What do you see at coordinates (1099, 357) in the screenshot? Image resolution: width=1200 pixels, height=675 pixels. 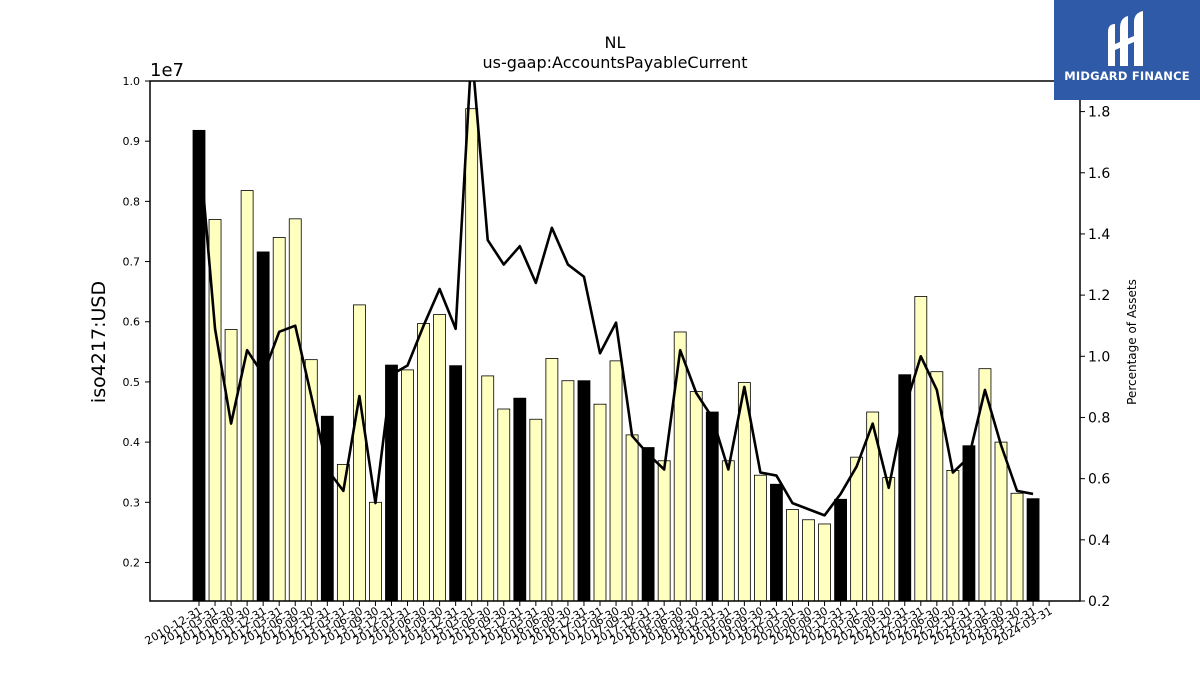 I see `y2-tick-label: 1.0` at bounding box center [1099, 357].